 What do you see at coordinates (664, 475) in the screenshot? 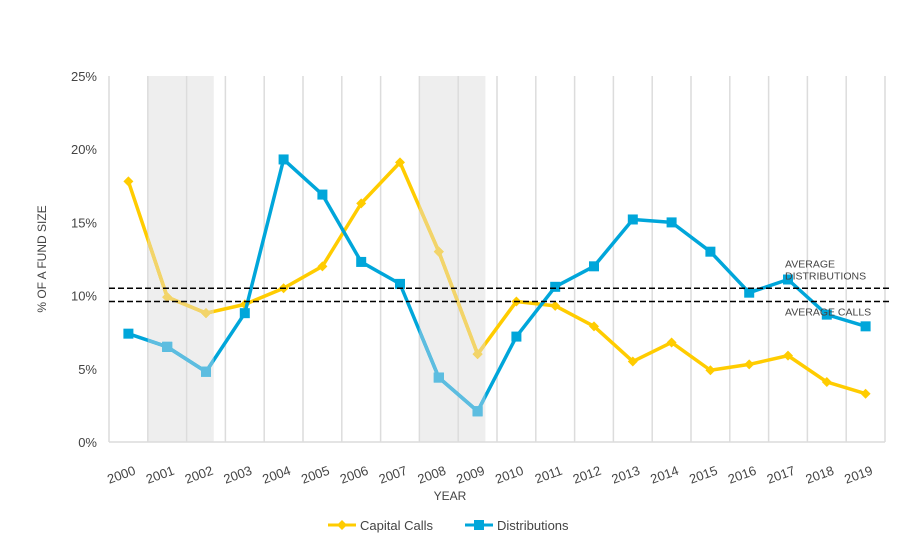
I see `x-tick-label: 2014` at bounding box center [664, 475].